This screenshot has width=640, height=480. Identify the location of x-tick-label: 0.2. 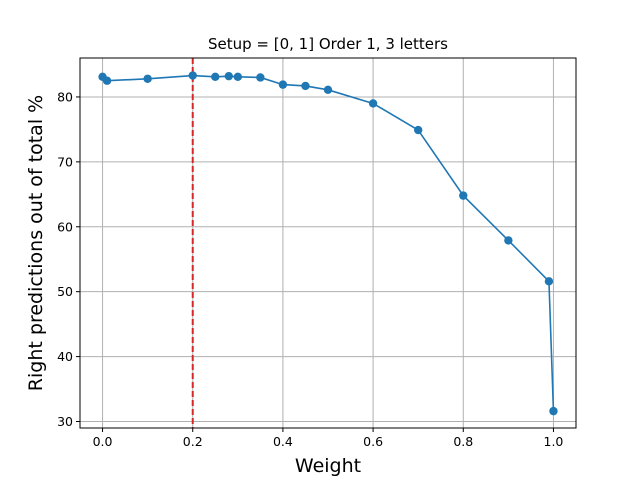
(193, 441).